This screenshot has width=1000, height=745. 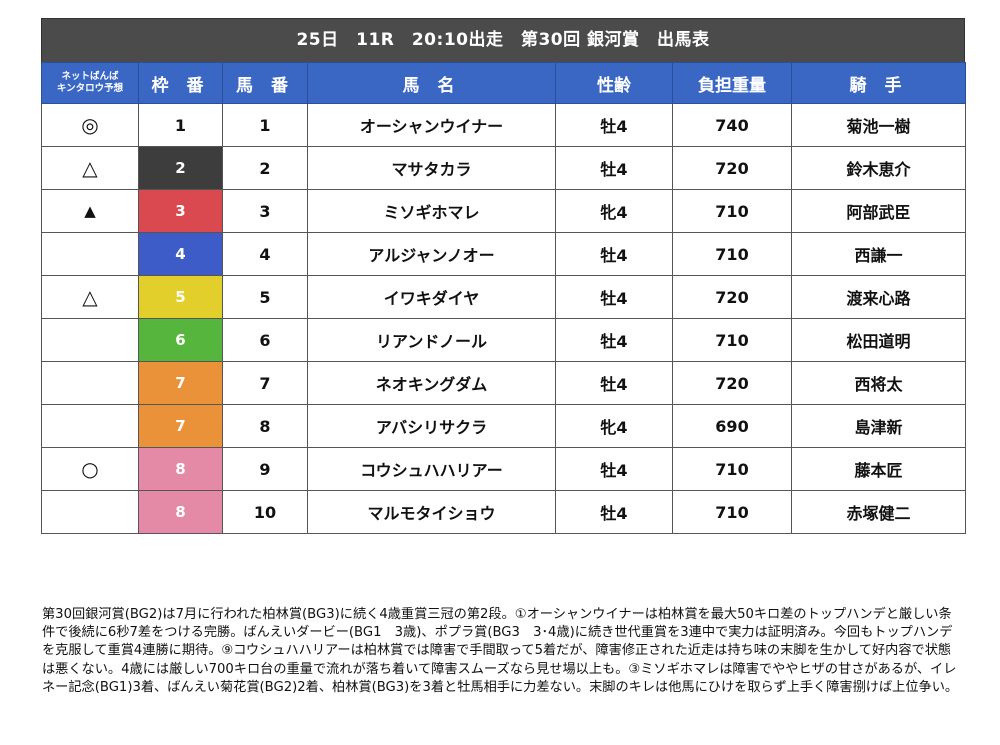 What do you see at coordinates (265, 512) in the screenshot?
I see `horse-number: 10` at bounding box center [265, 512].